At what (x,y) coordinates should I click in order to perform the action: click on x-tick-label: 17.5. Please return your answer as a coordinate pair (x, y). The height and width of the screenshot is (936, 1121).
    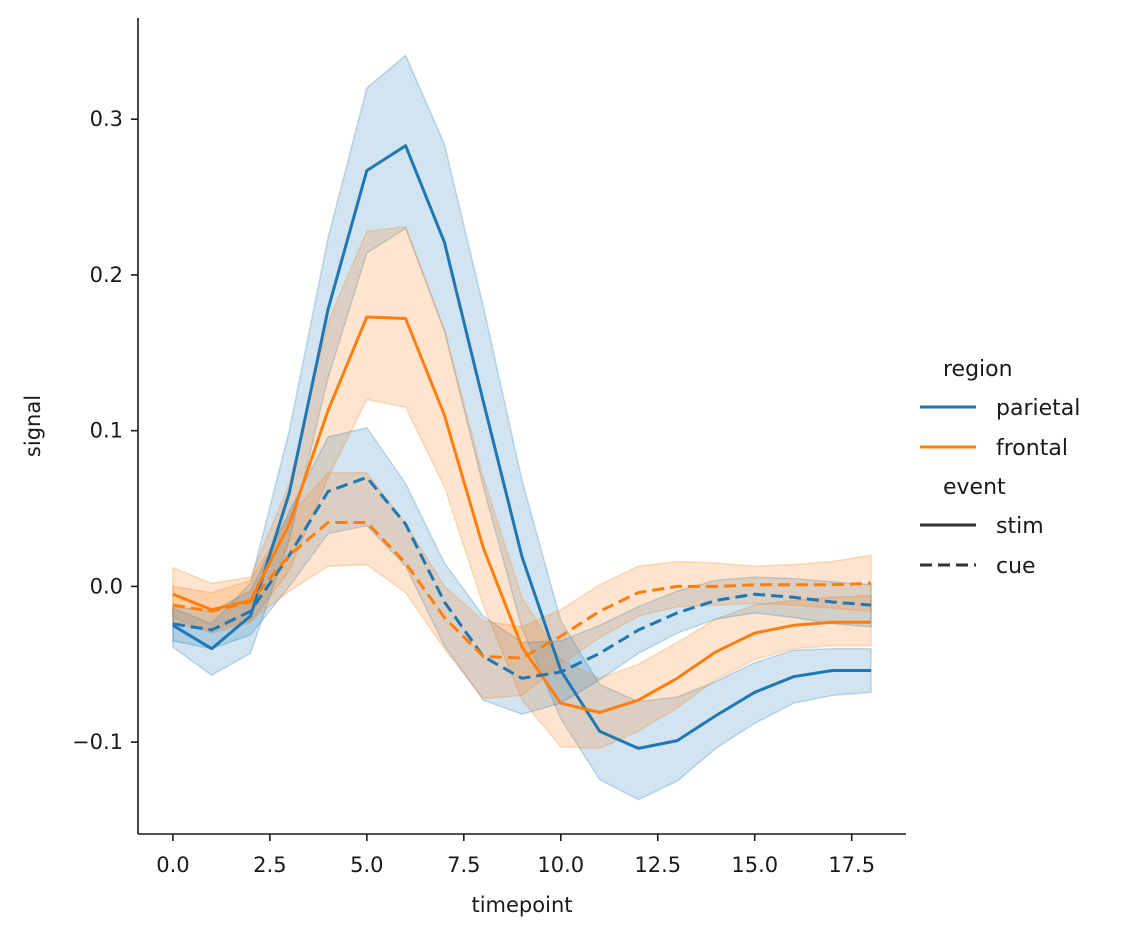
    Looking at the image, I should click on (851, 865).